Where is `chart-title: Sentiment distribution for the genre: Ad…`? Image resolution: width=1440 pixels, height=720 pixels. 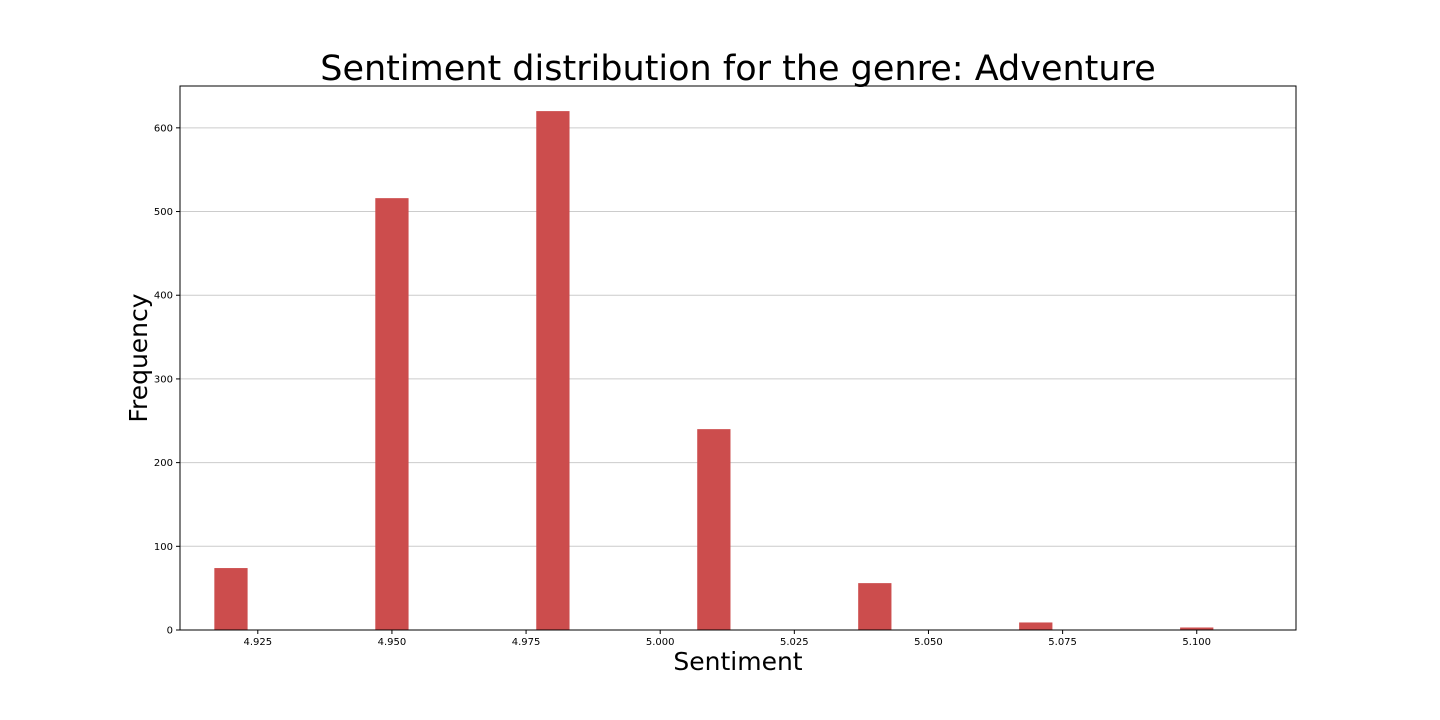
chart-title: Sentiment distribution for the genre: Ad… is located at coordinates (737, 69).